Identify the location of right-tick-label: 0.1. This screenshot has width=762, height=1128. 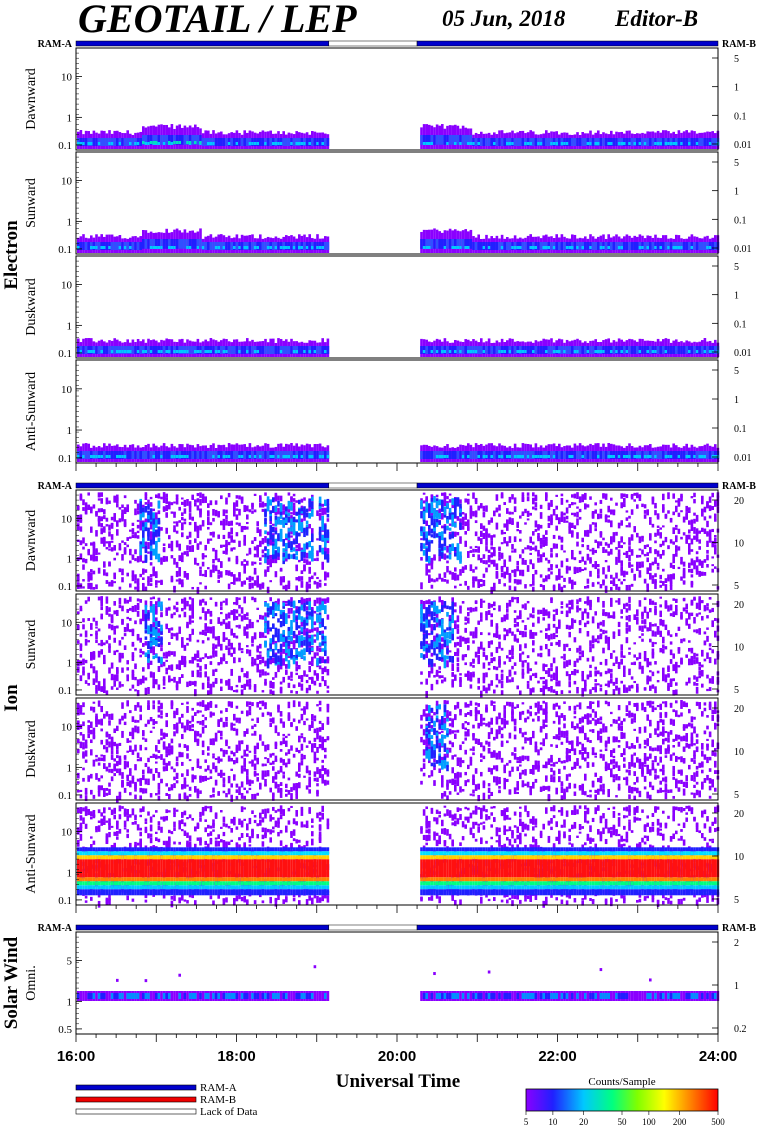
(740, 324).